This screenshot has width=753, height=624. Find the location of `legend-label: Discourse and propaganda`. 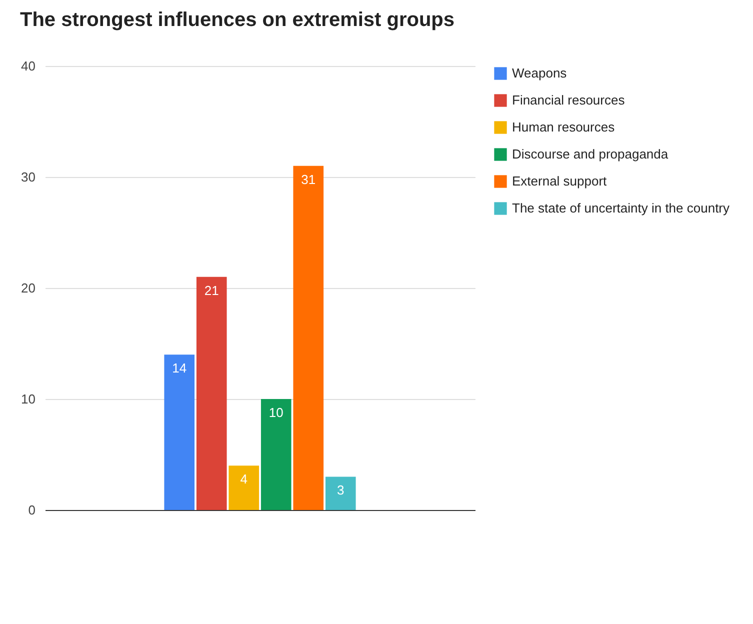

legend-label: Discourse and propaganda is located at coordinates (590, 154).